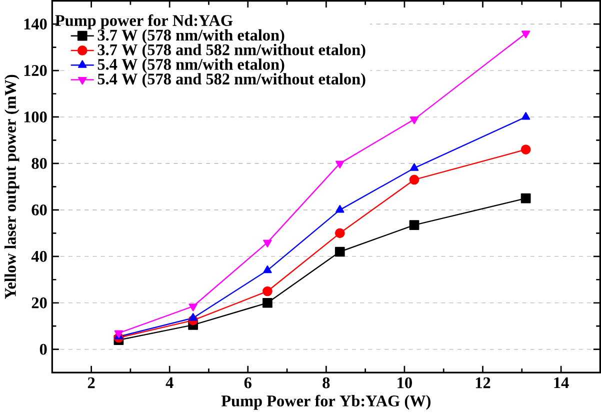 This screenshot has height=414, width=601. I want to click on x-tick-label: 14, so click(561, 382).